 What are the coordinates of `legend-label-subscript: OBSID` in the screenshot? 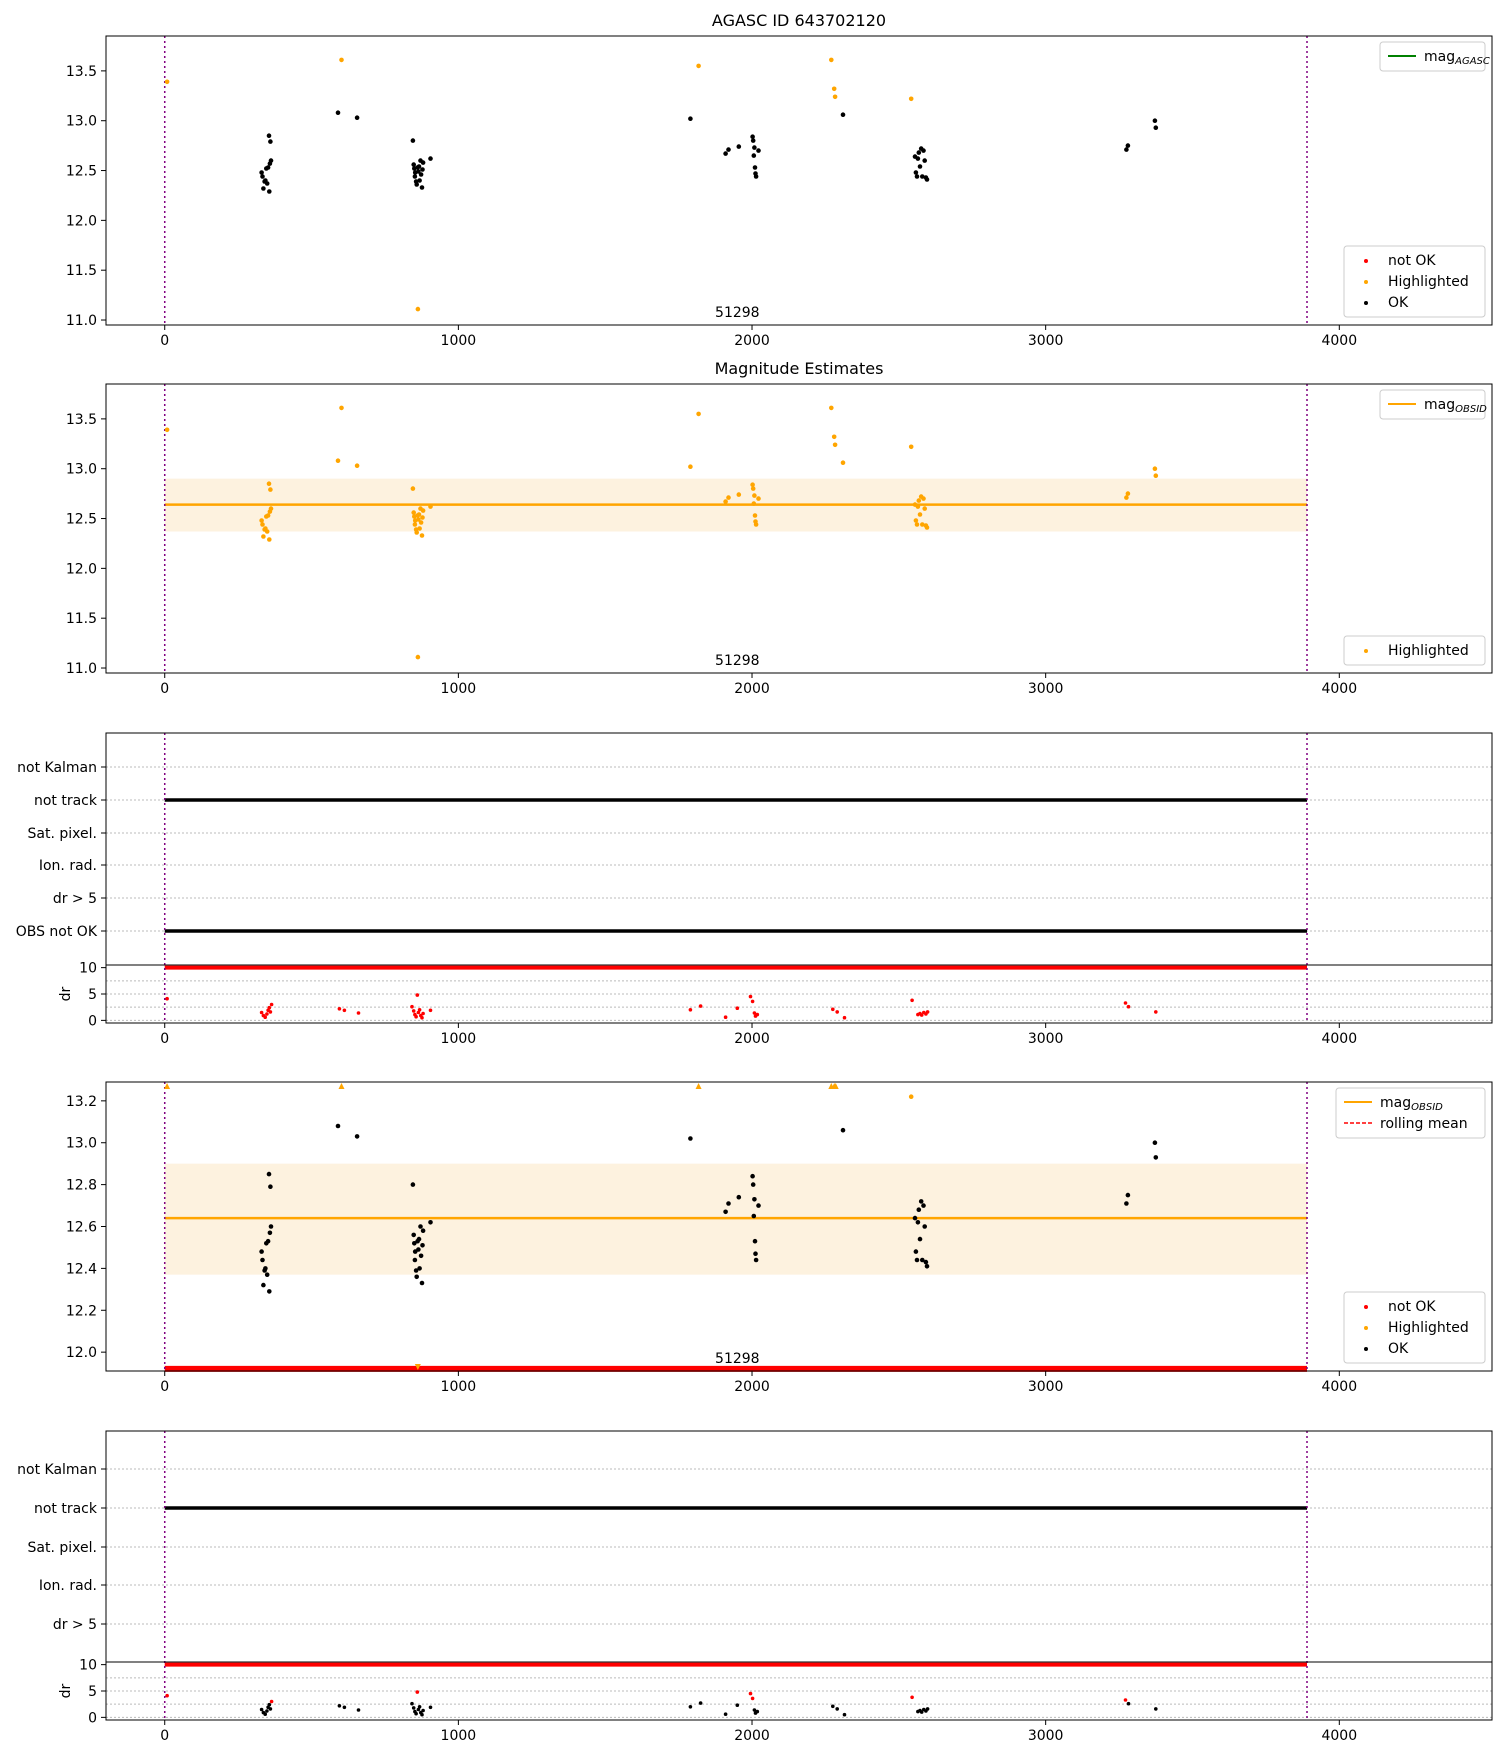 It's located at (1471, 409).